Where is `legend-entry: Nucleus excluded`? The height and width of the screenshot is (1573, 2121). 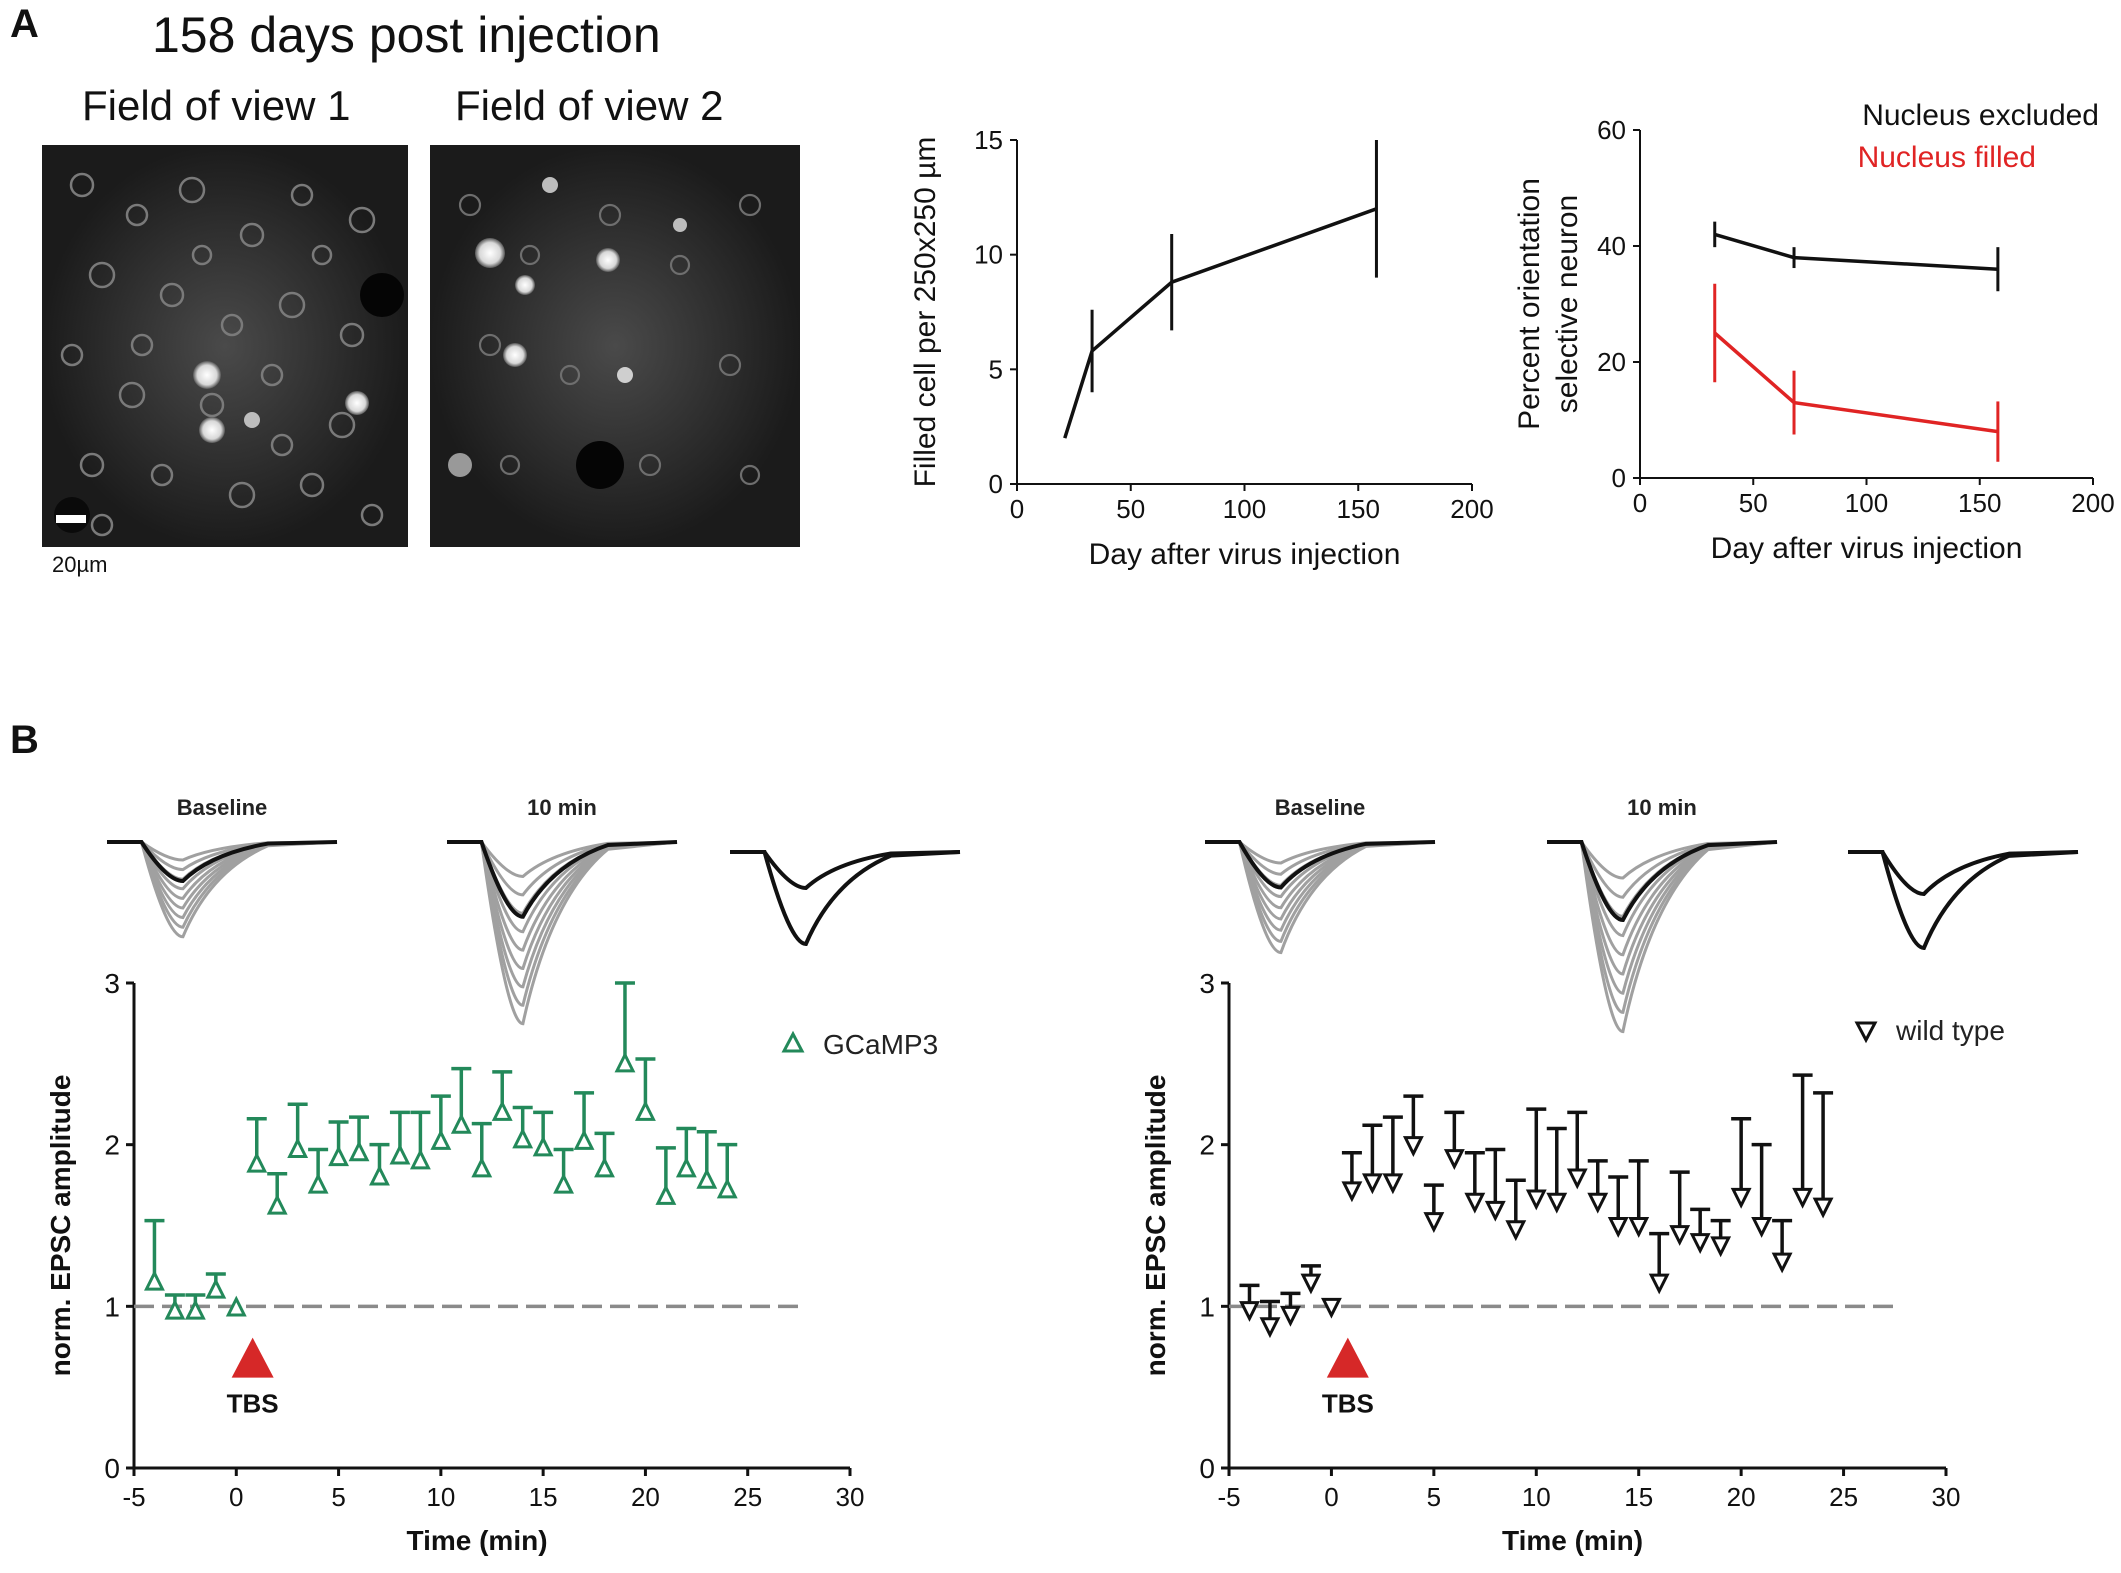
legend-entry: Nucleus excluded is located at coordinates (1980, 115).